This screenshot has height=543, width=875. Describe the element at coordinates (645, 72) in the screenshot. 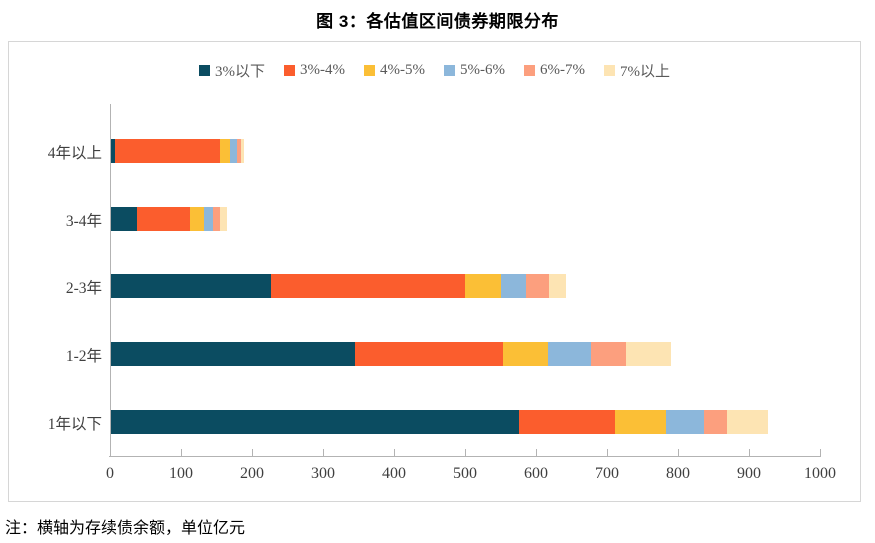

I see `legend-label: 7%以上` at that location.